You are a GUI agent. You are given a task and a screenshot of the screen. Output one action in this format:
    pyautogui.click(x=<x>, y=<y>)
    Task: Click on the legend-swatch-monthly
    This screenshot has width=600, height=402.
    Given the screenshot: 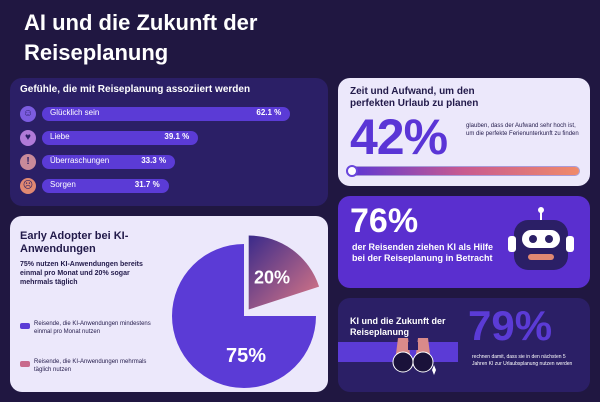 What is the action you would take?
    pyautogui.click(x=25, y=326)
    